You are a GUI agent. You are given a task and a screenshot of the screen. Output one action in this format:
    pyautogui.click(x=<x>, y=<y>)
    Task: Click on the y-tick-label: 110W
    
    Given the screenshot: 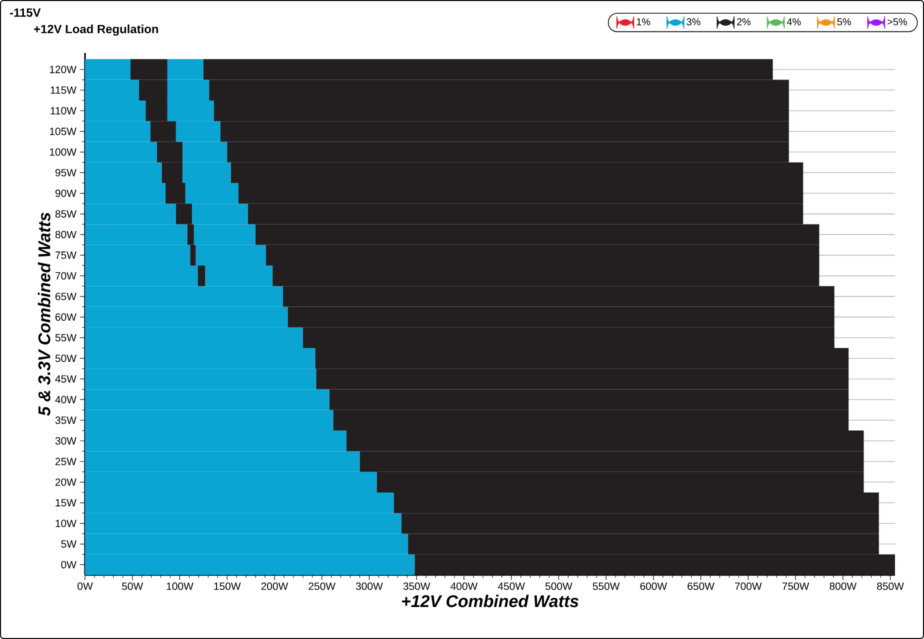 What is the action you would take?
    pyautogui.click(x=63, y=110)
    